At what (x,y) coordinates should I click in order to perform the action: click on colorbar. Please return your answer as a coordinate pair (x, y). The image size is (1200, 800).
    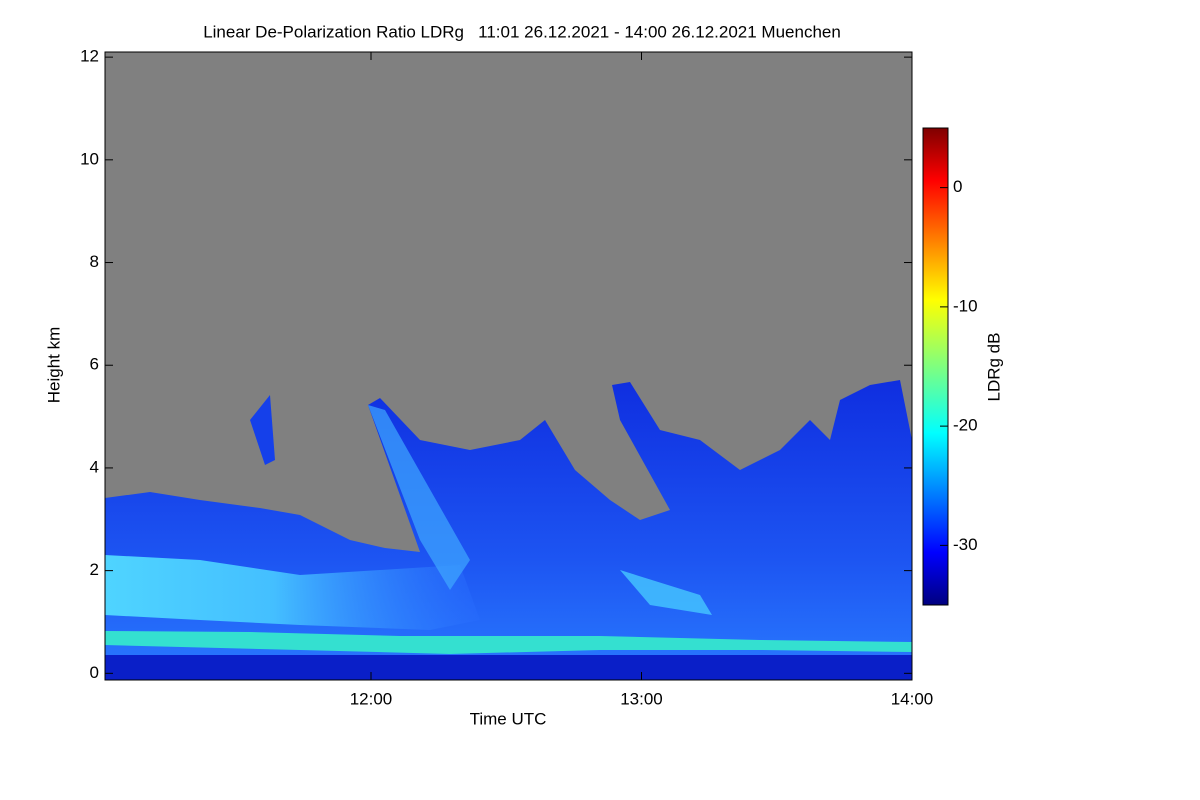
    Looking at the image, I should click on (935, 366).